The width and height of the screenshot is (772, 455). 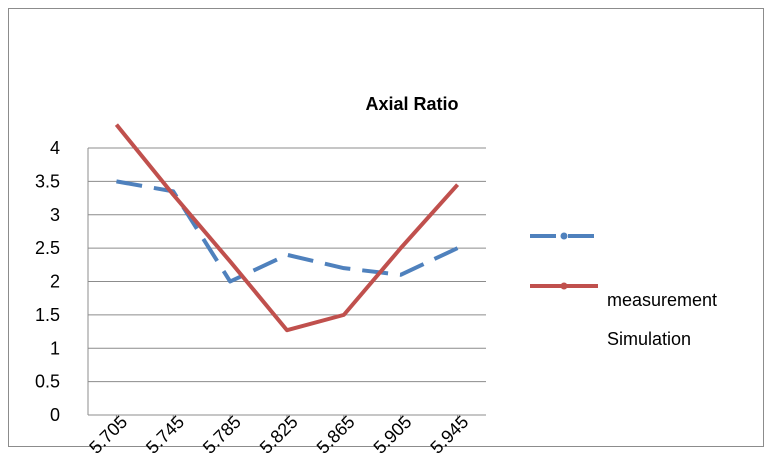 What do you see at coordinates (47, 315) in the screenshot?
I see `y-tick-label: 1.5` at bounding box center [47, 315].